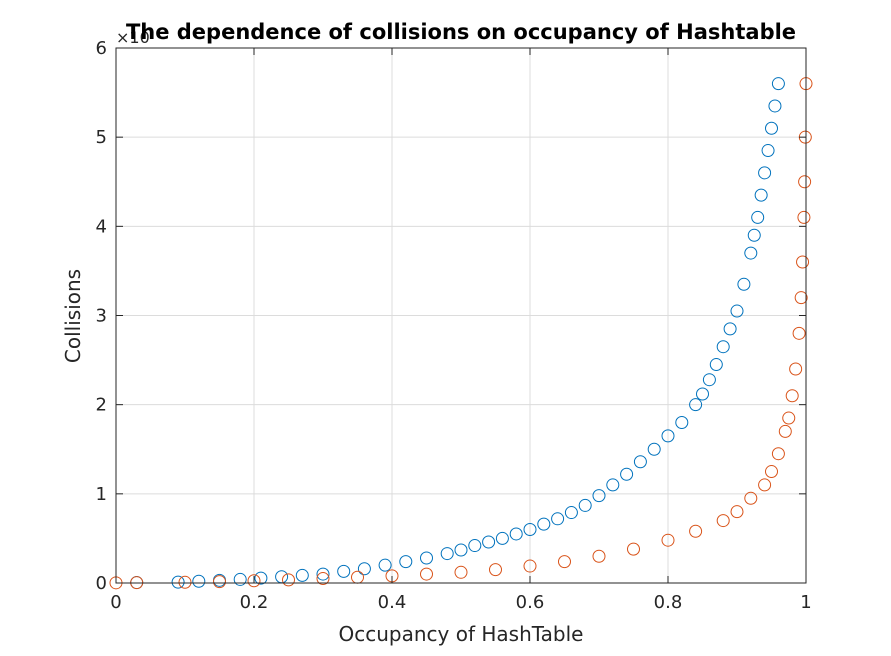 This screenshot has height=656, width=891. I want to click on y-tick-label: 6, so click(101, 48).